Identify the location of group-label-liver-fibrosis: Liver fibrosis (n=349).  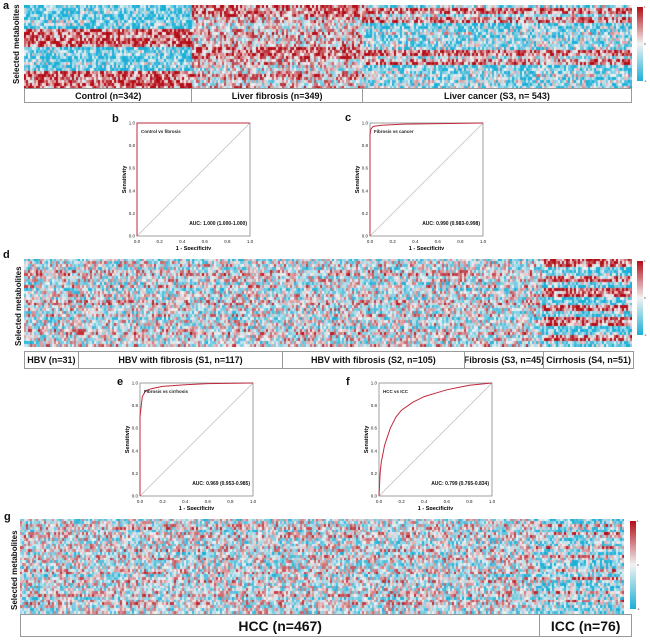
(277, 95).